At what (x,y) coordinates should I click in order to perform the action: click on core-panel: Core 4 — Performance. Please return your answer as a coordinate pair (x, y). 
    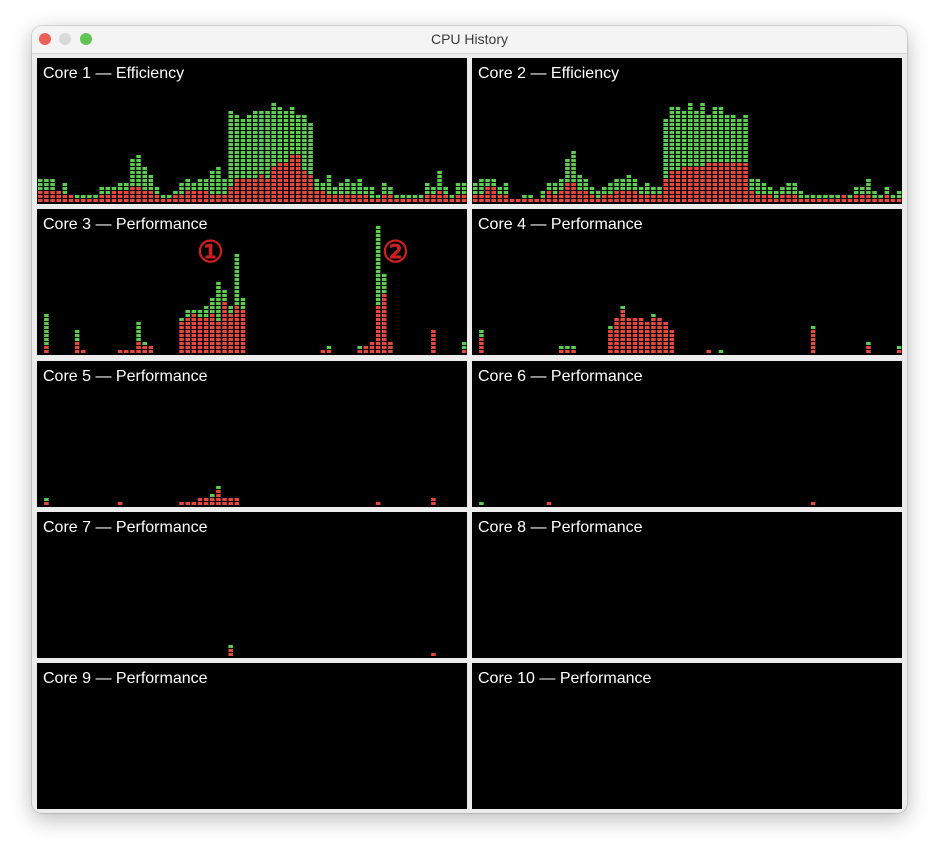
    Looking at the image, I should click on (687, 282).